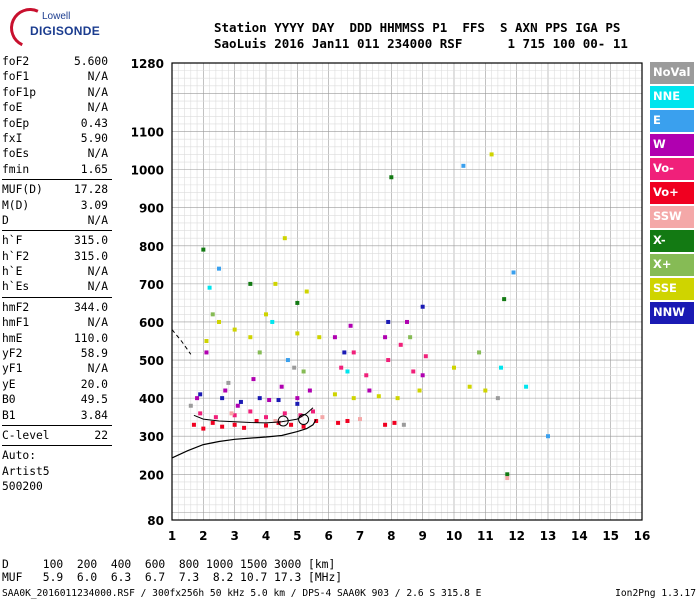 The height and width of the screenshot is (600, 700). Describe the element at coordinates (360, 536) in the screenshot. I see `x-tick-label: 7` at that location.